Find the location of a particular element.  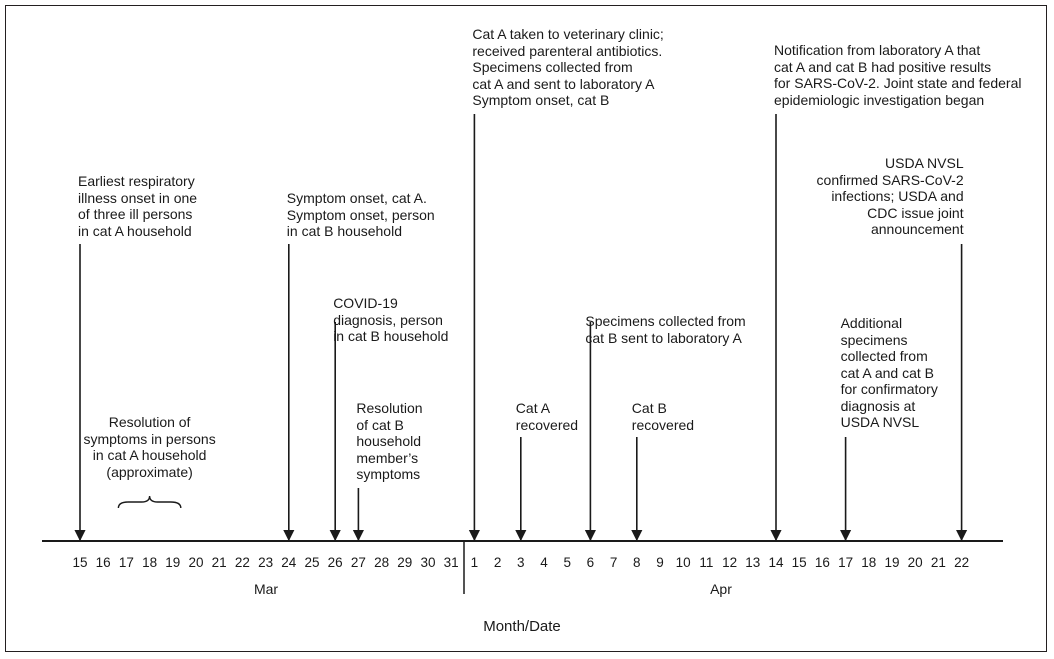

annotation-line: (approximate) is located at coordinates (149, 471).